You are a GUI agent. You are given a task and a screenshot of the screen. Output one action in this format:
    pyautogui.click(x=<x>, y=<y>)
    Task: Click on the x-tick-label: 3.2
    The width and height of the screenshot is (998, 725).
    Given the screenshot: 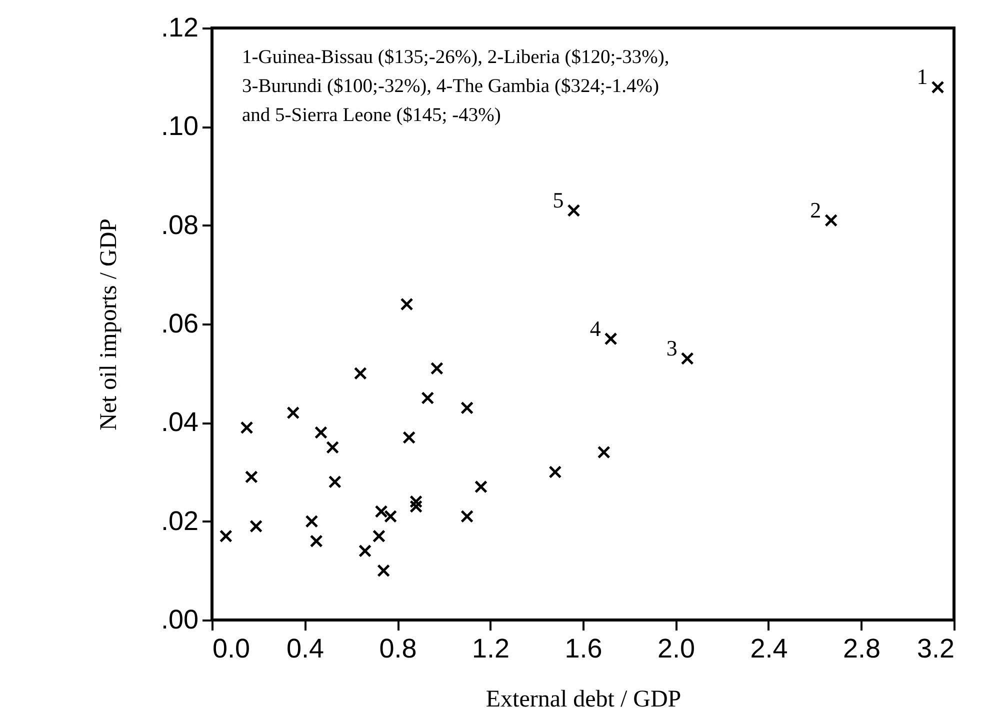 What is the action you would take?
    pyautogui.click(x=935, y=649)
    